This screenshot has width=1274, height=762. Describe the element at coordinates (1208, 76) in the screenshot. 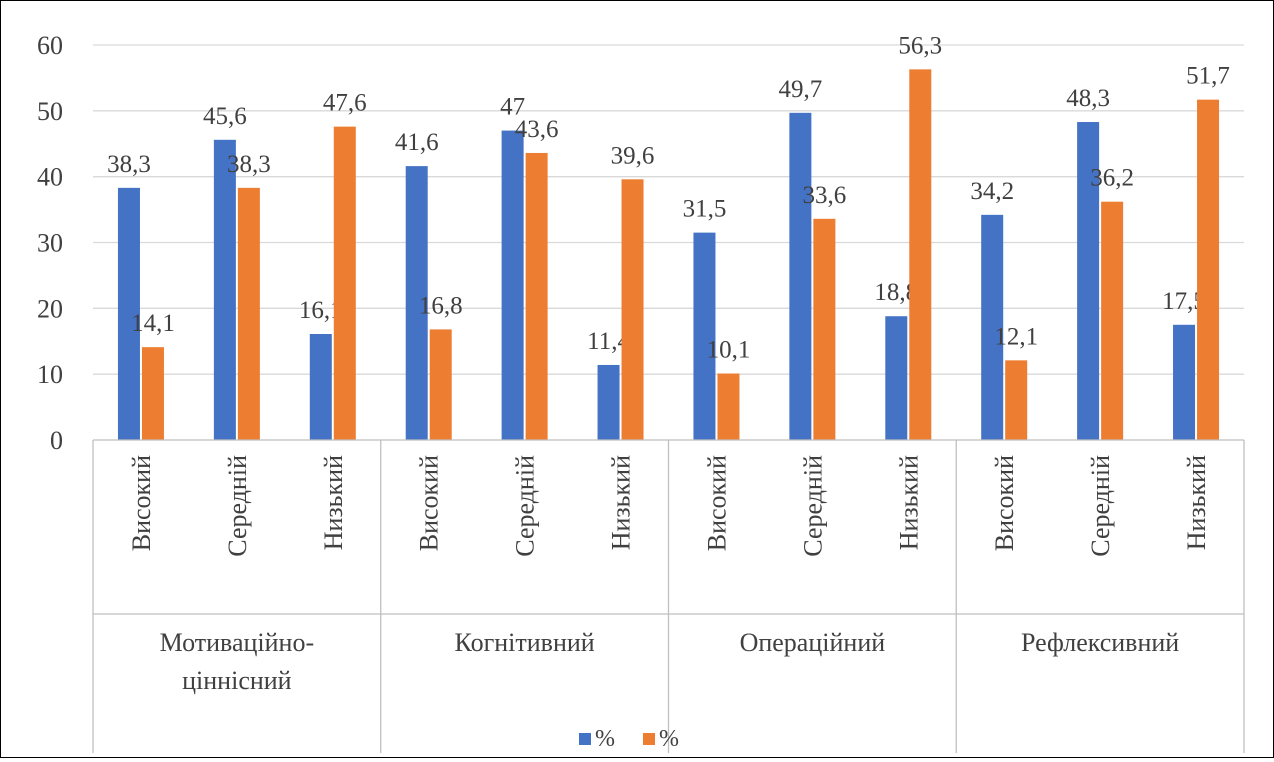

I see `data-label: 51,7` at that location.